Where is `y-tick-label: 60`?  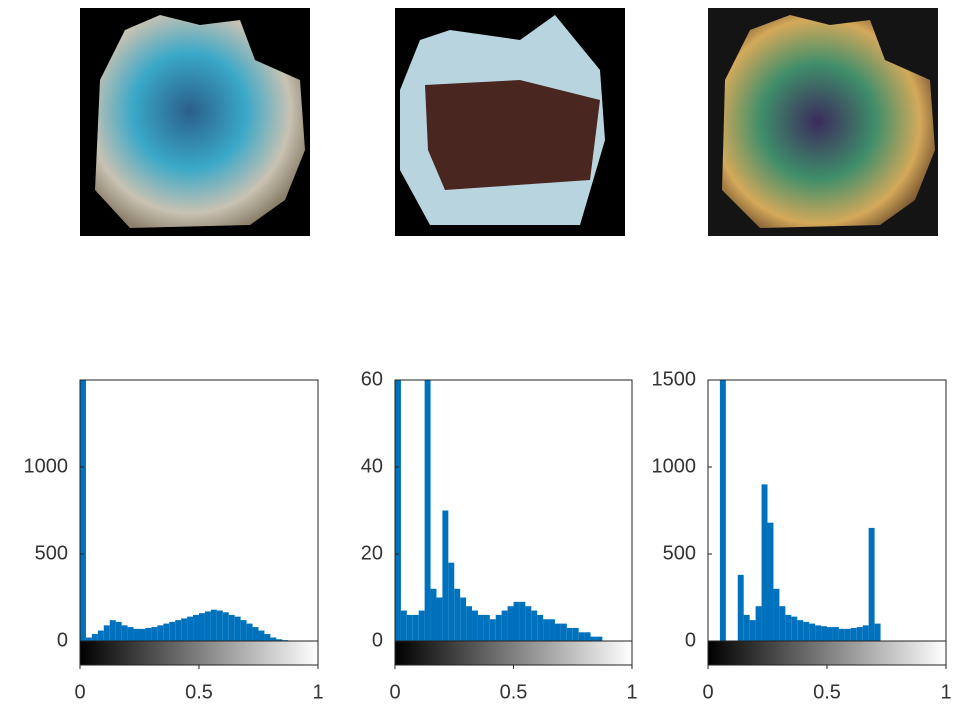 y-tick-label: 60 is located at coordinates (372, 379).